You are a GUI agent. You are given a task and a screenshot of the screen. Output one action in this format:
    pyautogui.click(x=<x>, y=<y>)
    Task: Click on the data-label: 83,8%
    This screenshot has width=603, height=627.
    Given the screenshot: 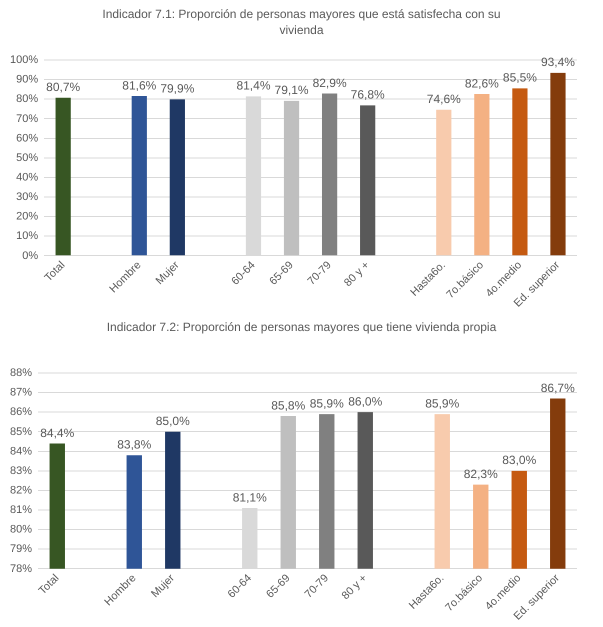 What is the action you would take?
    pyautogui.click(x=134, y=445)
    